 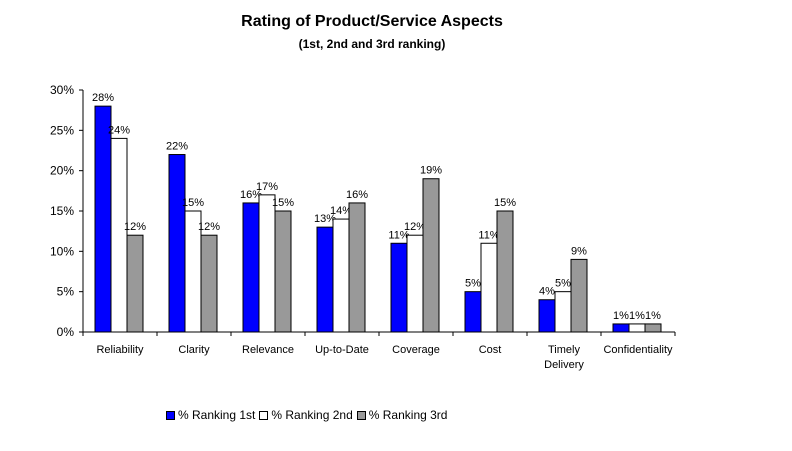 What do you see at coordinates (194, 350) in the screenshot?
I see `x-tick-label: Clarity` at bounding box center [194, 350].